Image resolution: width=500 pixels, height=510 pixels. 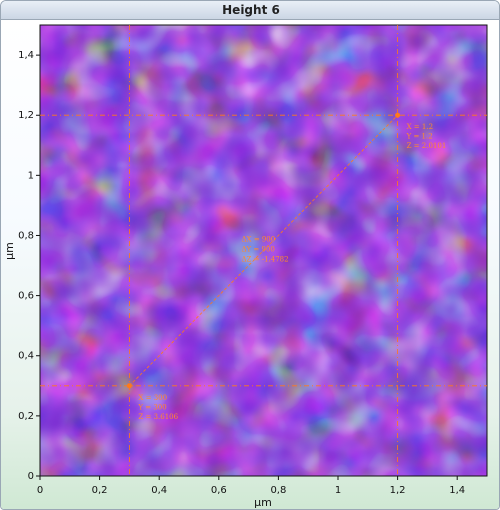 I want to click on cursor-point-label: Z = 2.0101, so click(x=427, y=146).